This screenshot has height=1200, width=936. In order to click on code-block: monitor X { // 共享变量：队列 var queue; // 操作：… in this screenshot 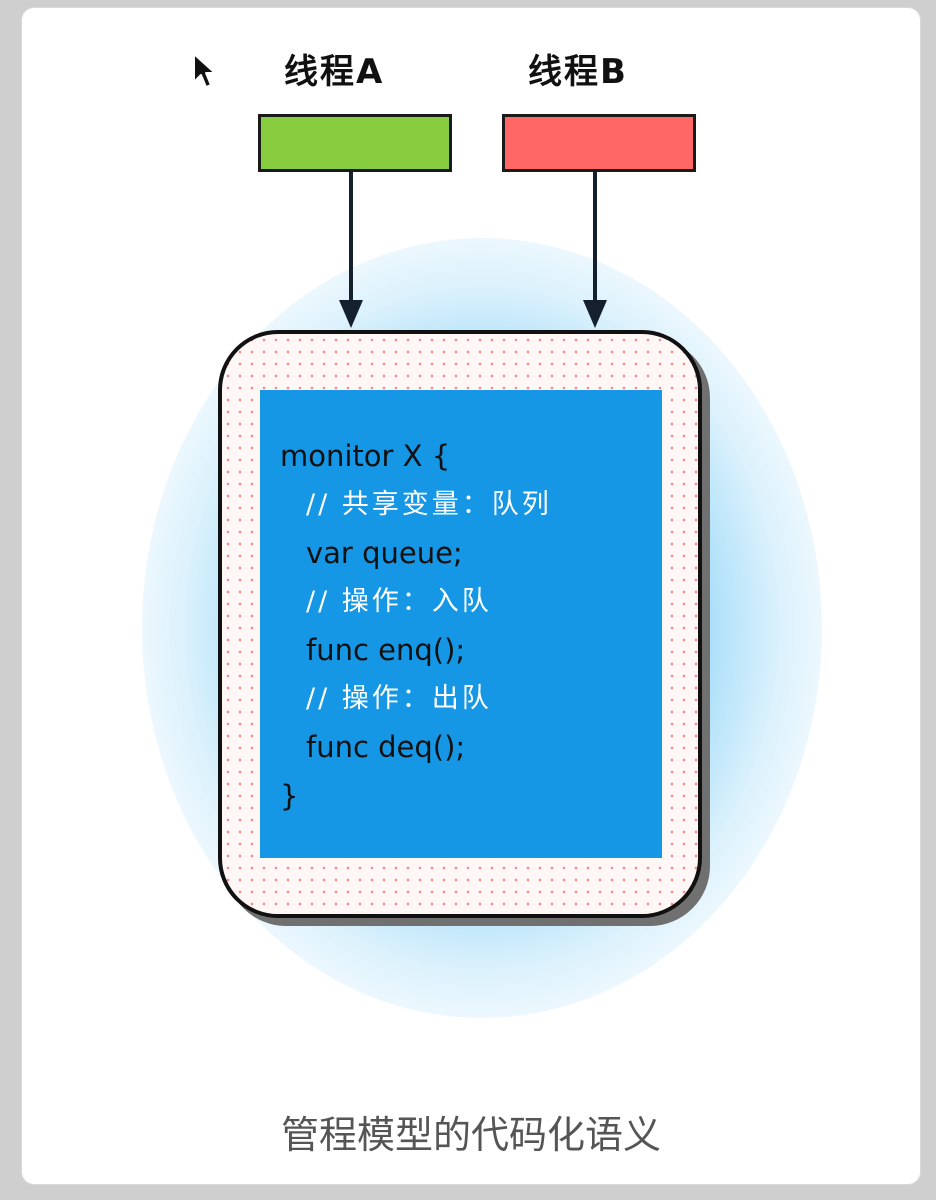, I will do `click(416, 626)`.